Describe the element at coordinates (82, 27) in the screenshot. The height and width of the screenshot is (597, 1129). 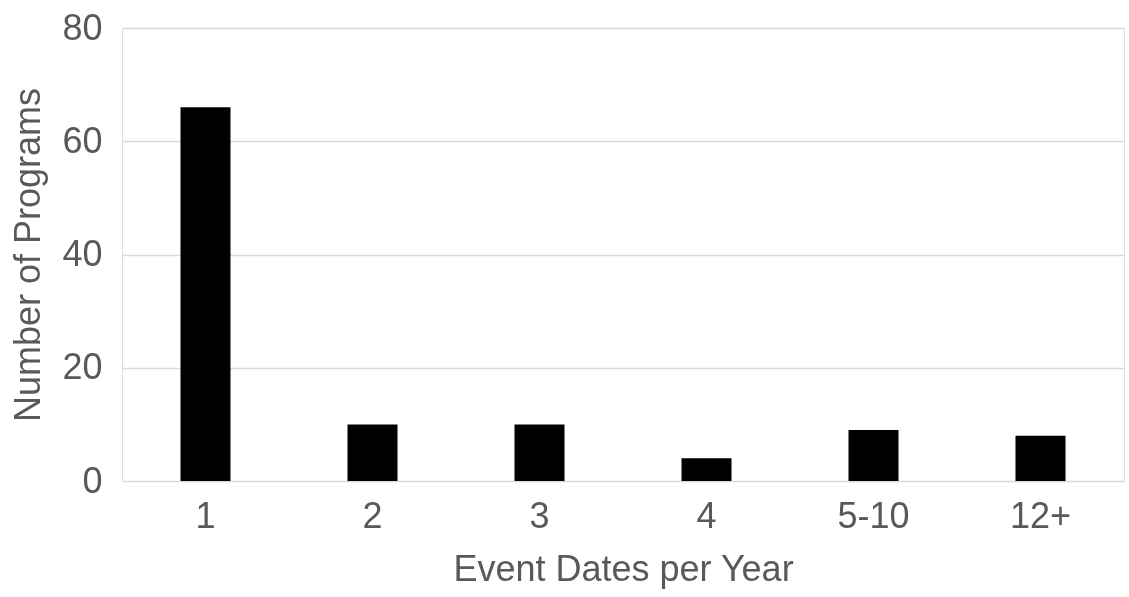
I see `y-tick-label: 80` at that location.